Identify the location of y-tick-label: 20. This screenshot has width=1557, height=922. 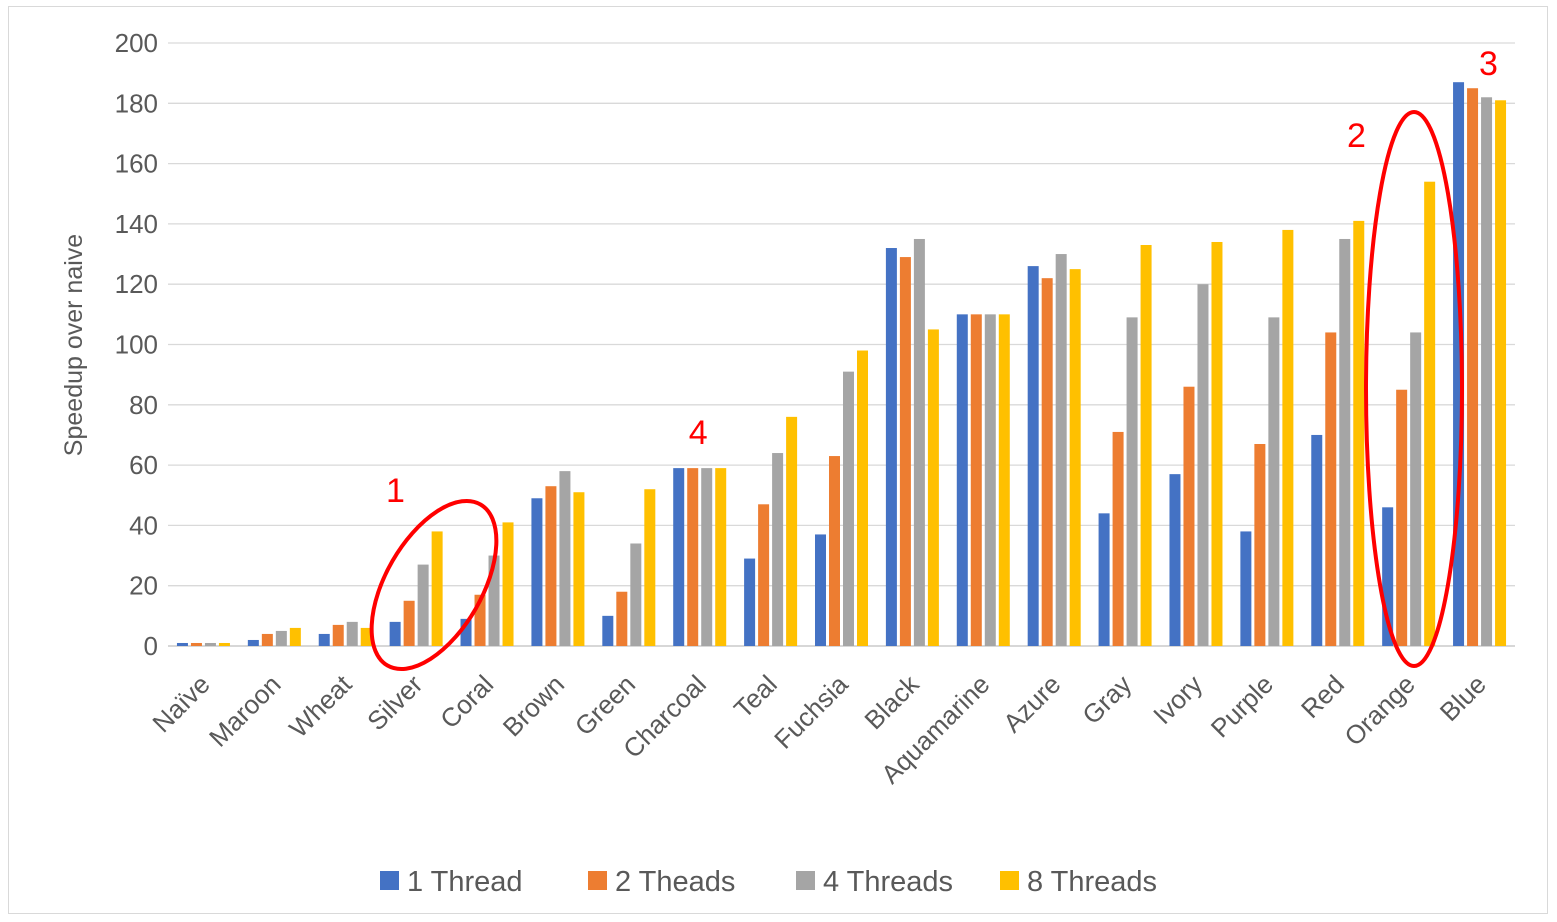
(143, 586).